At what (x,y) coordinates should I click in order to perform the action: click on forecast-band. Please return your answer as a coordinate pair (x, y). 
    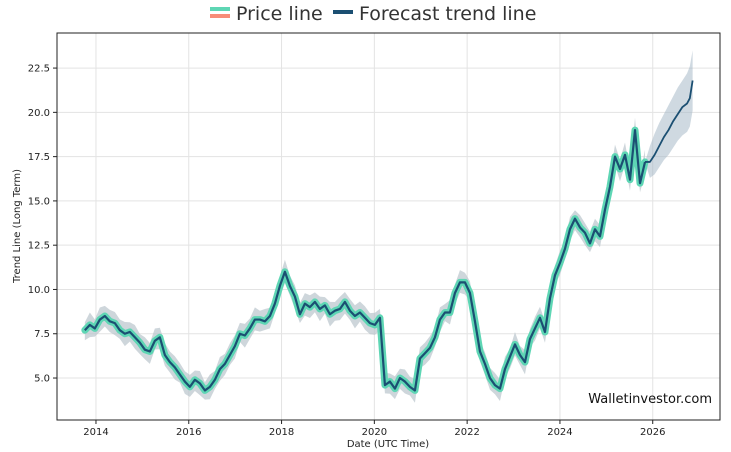
    Looking at the image, I should click on (669, 114).